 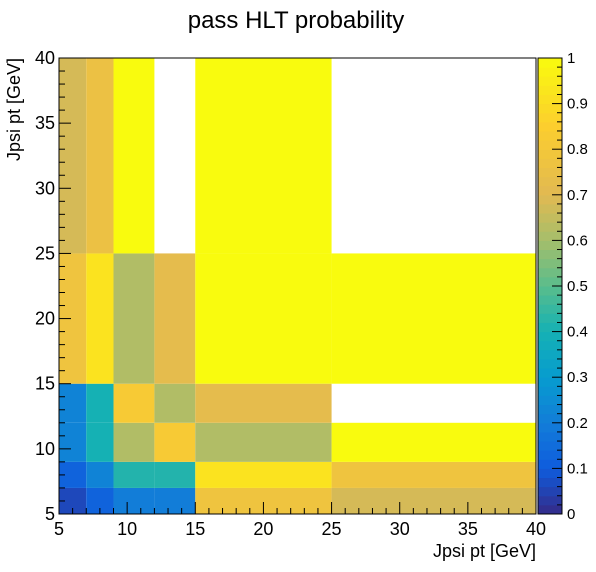 I want to click on z-tick-label: 0.3, so click(x=577, y=377).